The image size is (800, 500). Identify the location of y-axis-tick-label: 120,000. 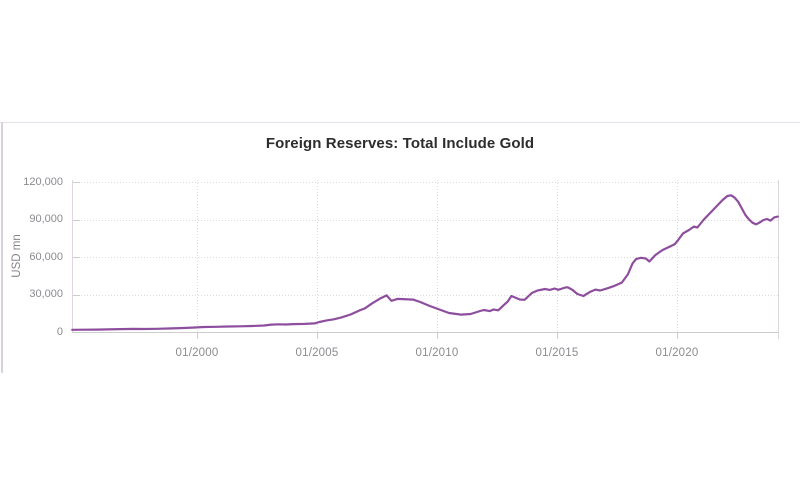
(43, 181).